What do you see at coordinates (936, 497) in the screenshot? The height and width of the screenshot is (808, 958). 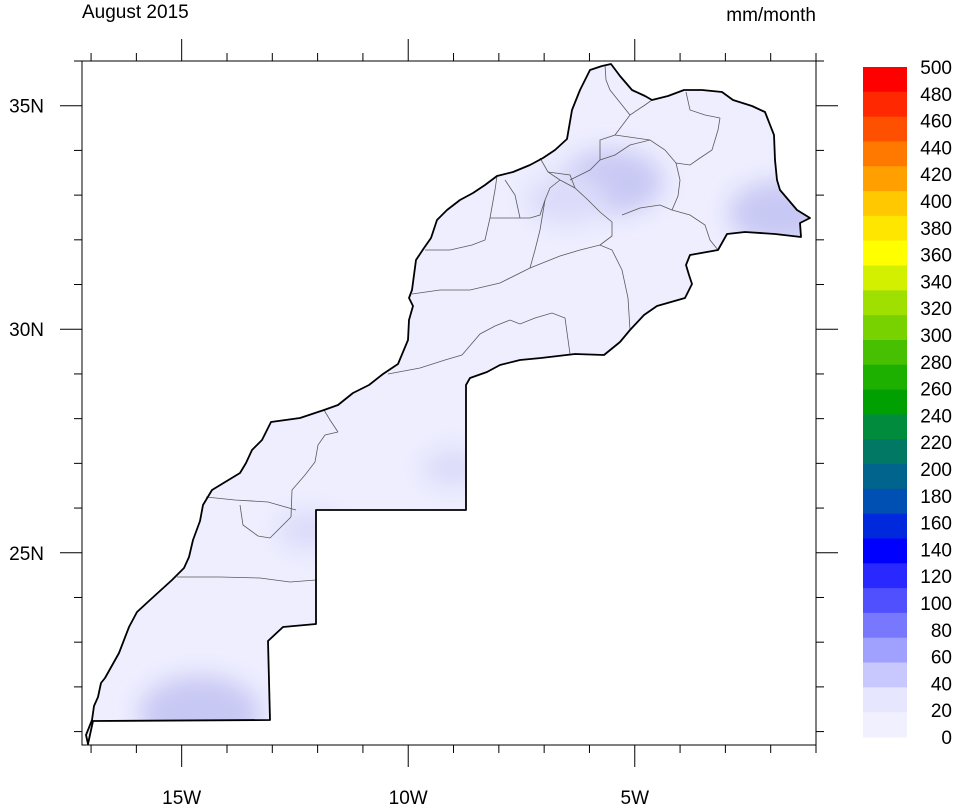 I see `colorbar-label: 180` at bounding box center [936, 497].